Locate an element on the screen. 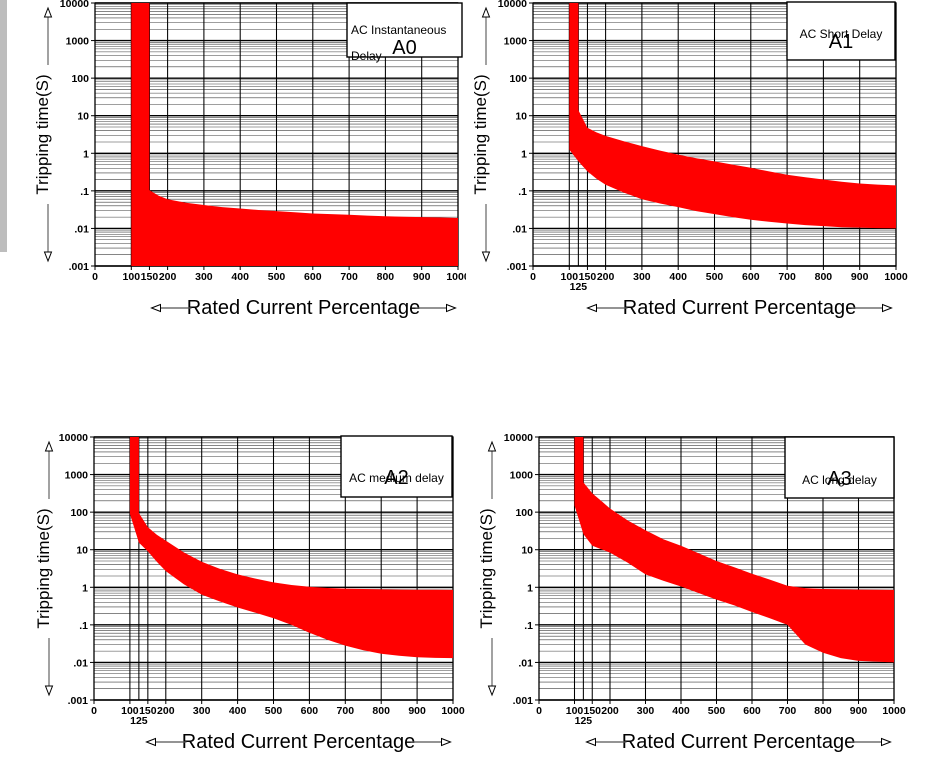  y-axis-label: Tripping time(S) is located at coordinates (486, 568).